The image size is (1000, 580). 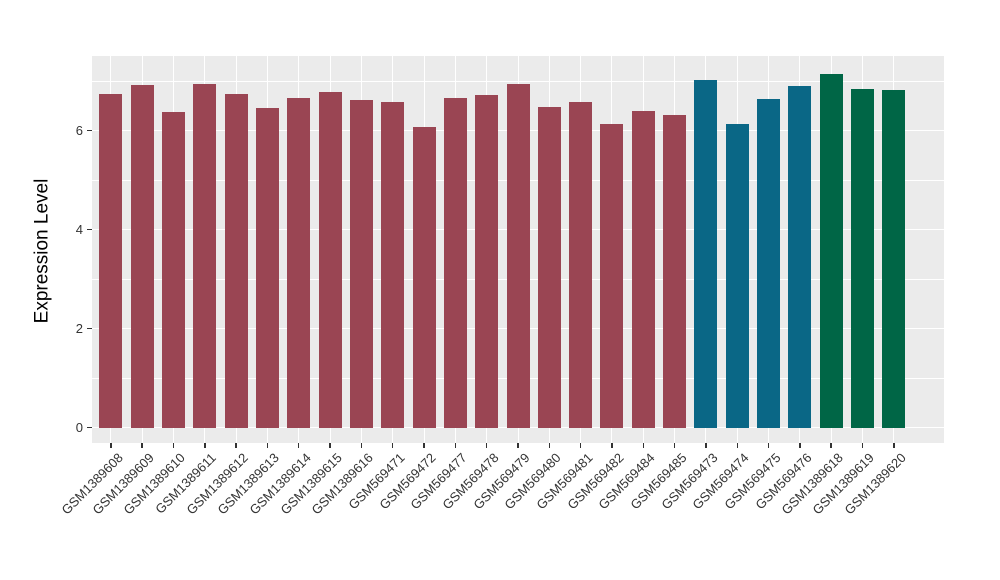 I want to click on y-axis-tick-label: 2, so click(x=79, y=328).